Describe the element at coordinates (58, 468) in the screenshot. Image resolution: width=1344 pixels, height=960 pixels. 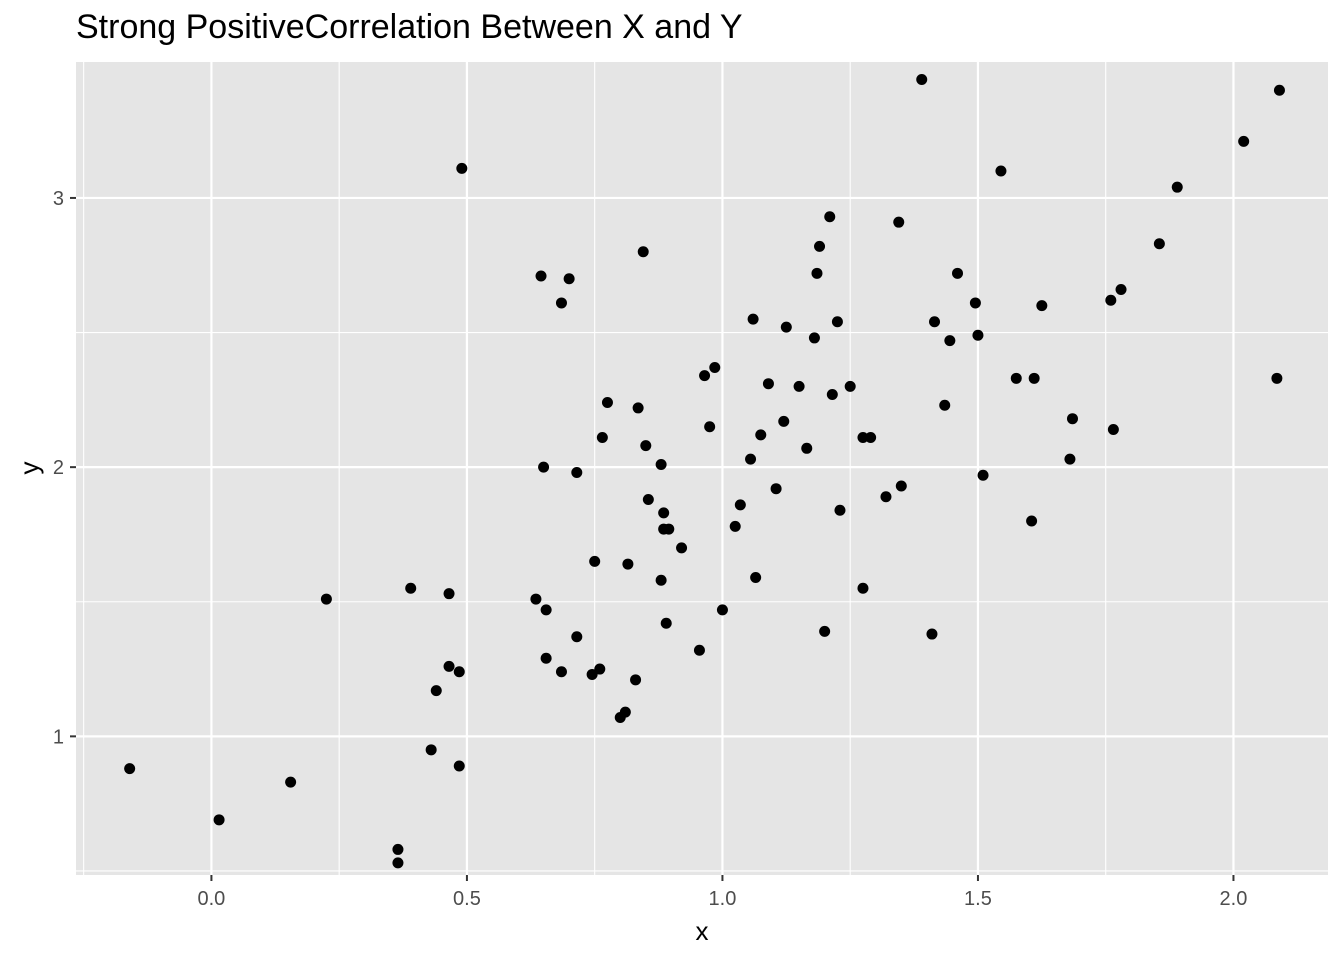
I see `y-tick-label: 2` at that location.